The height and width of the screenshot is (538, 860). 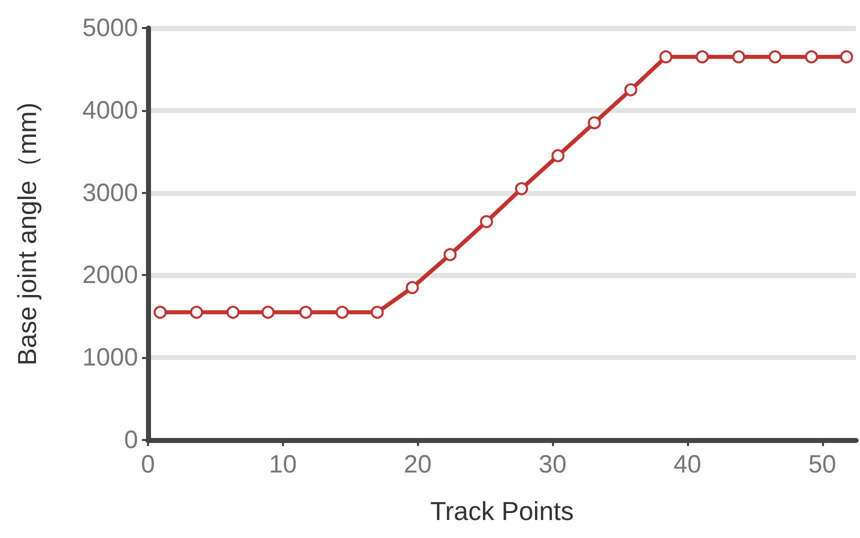 I want to click on y-tick-label: 2000, so click(x=110, y=275).